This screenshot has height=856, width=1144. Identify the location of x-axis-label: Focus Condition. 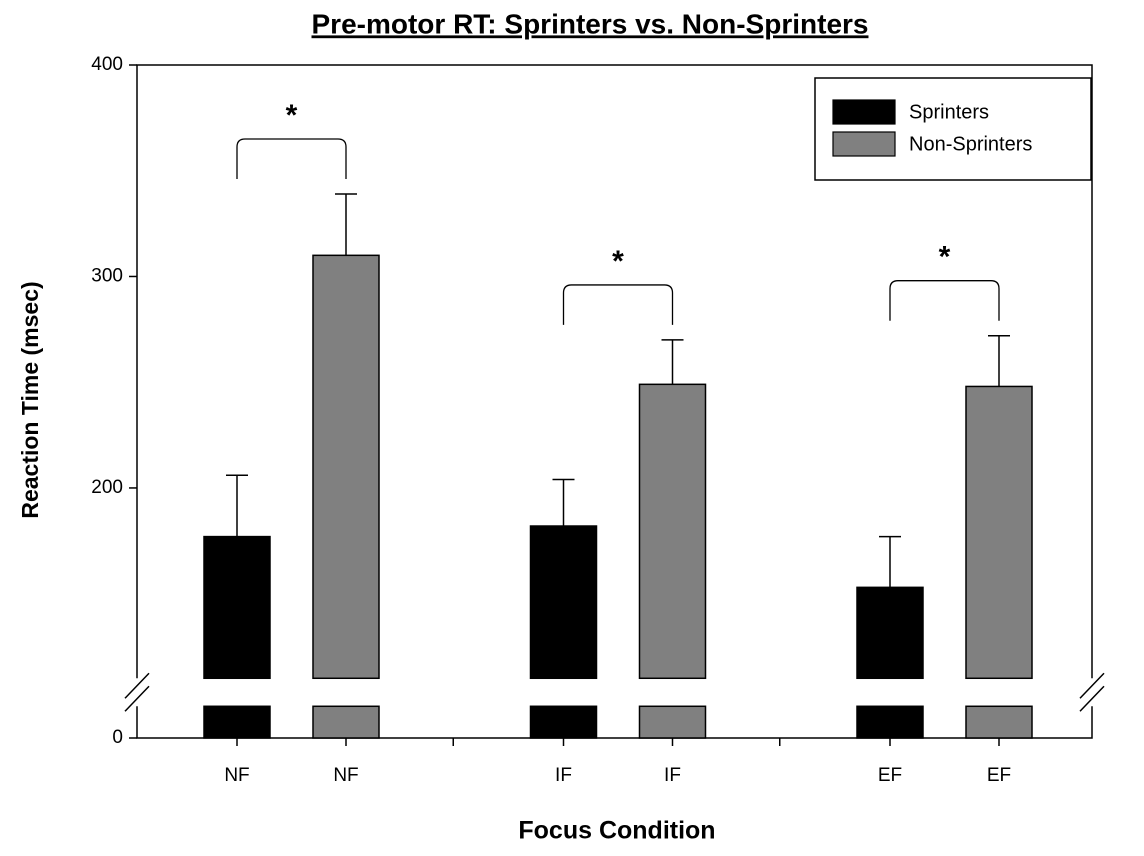
(616, 831).